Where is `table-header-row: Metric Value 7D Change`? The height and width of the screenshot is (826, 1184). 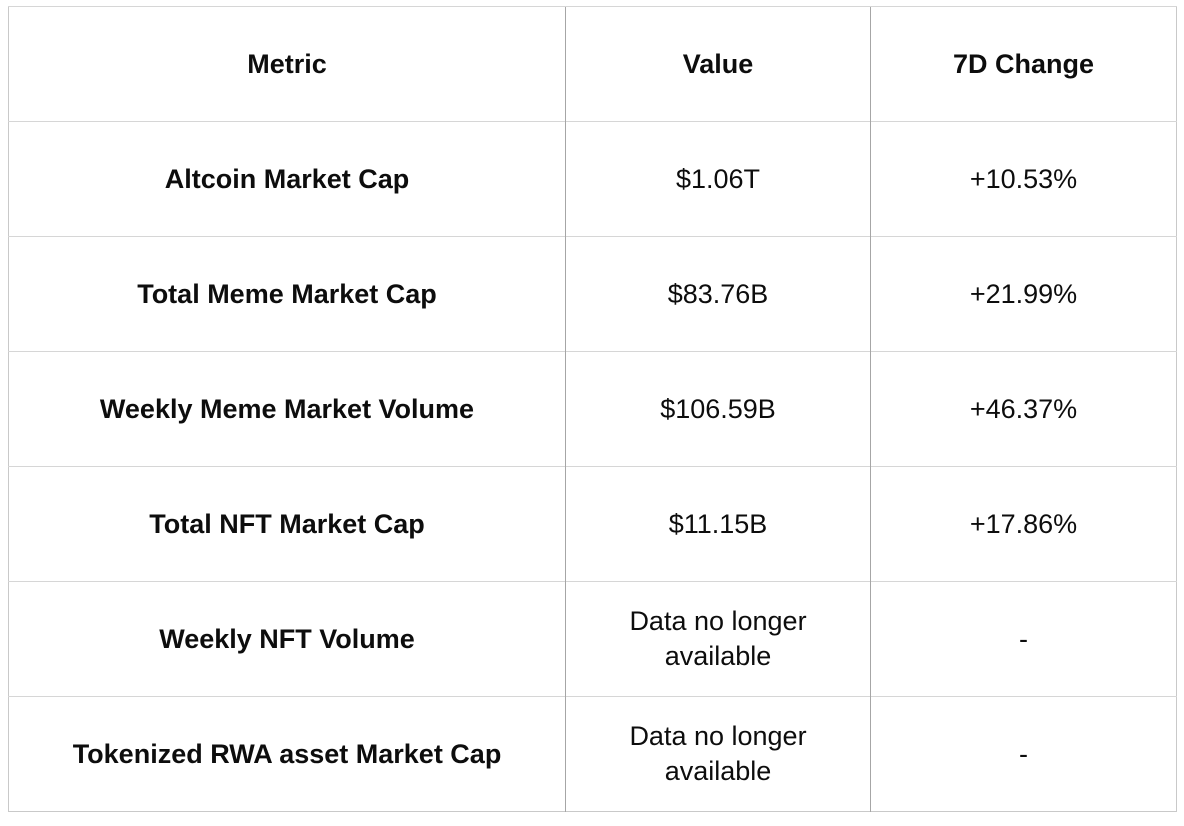 table-header-row: Metric Value 7D Change is located at coordinates (592, 64).